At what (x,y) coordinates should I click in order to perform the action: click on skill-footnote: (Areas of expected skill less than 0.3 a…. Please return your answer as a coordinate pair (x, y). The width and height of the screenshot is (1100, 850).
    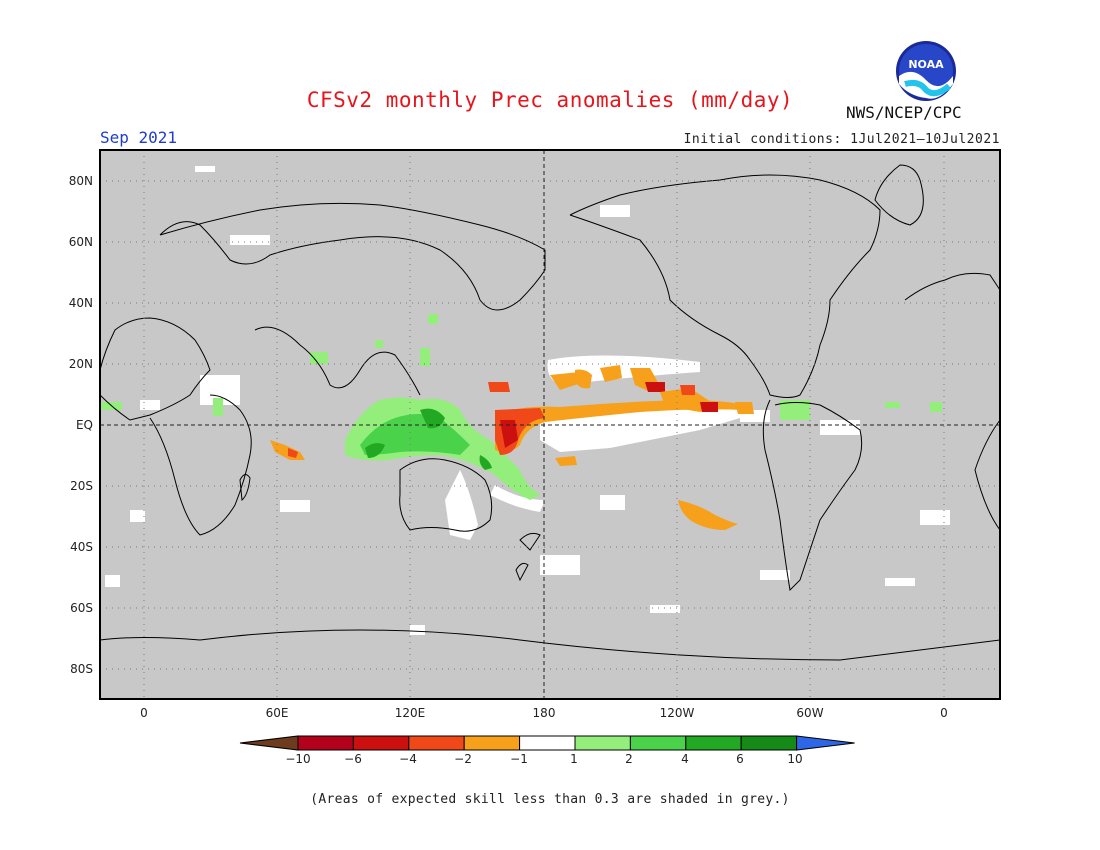
    Looking at the image, I should click on (550, 799).